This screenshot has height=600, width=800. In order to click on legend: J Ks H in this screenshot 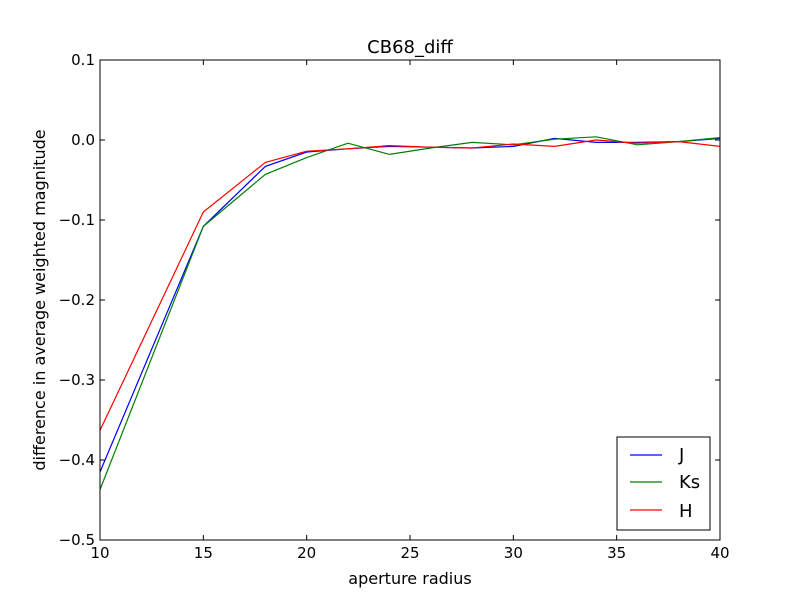, I will do `click(663, 483)`.